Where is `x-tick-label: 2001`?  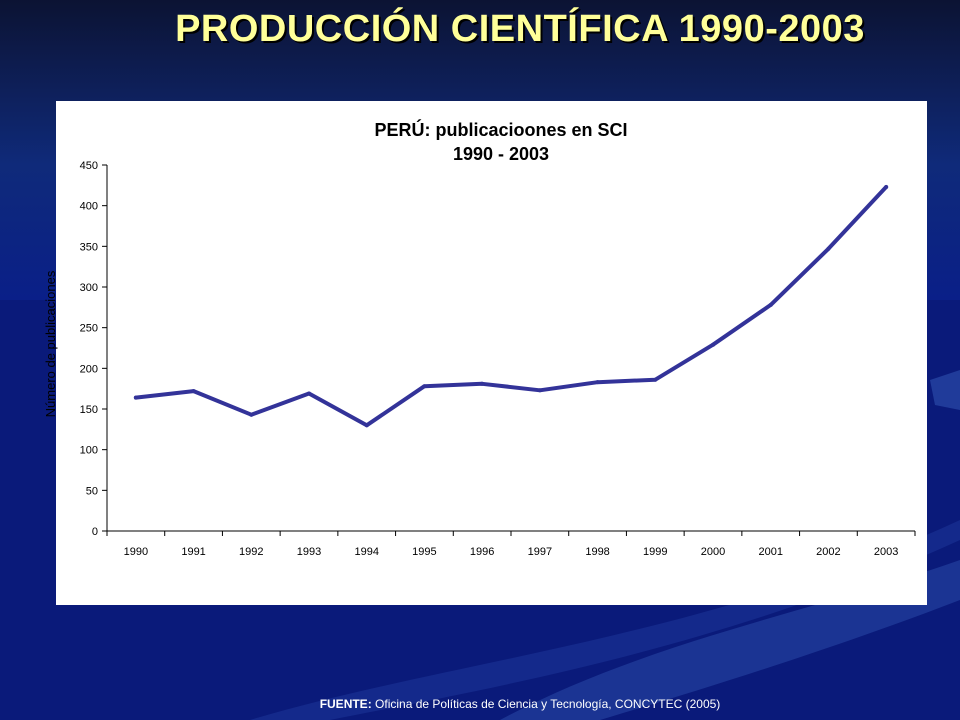 x-tick-label: 2001 is located at coordinates (770, 552).